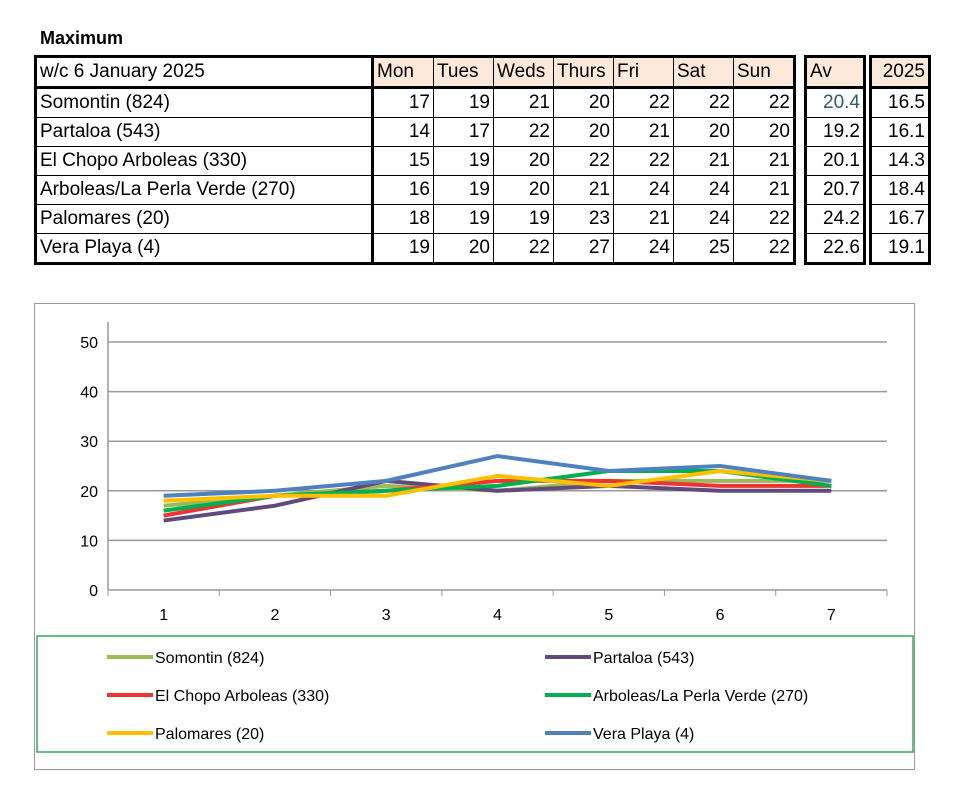  What do you see at coordinates (204, 248) in the screenshot?
I see `location-name: Vera Playa (4)` at bounding box center [204, 248].